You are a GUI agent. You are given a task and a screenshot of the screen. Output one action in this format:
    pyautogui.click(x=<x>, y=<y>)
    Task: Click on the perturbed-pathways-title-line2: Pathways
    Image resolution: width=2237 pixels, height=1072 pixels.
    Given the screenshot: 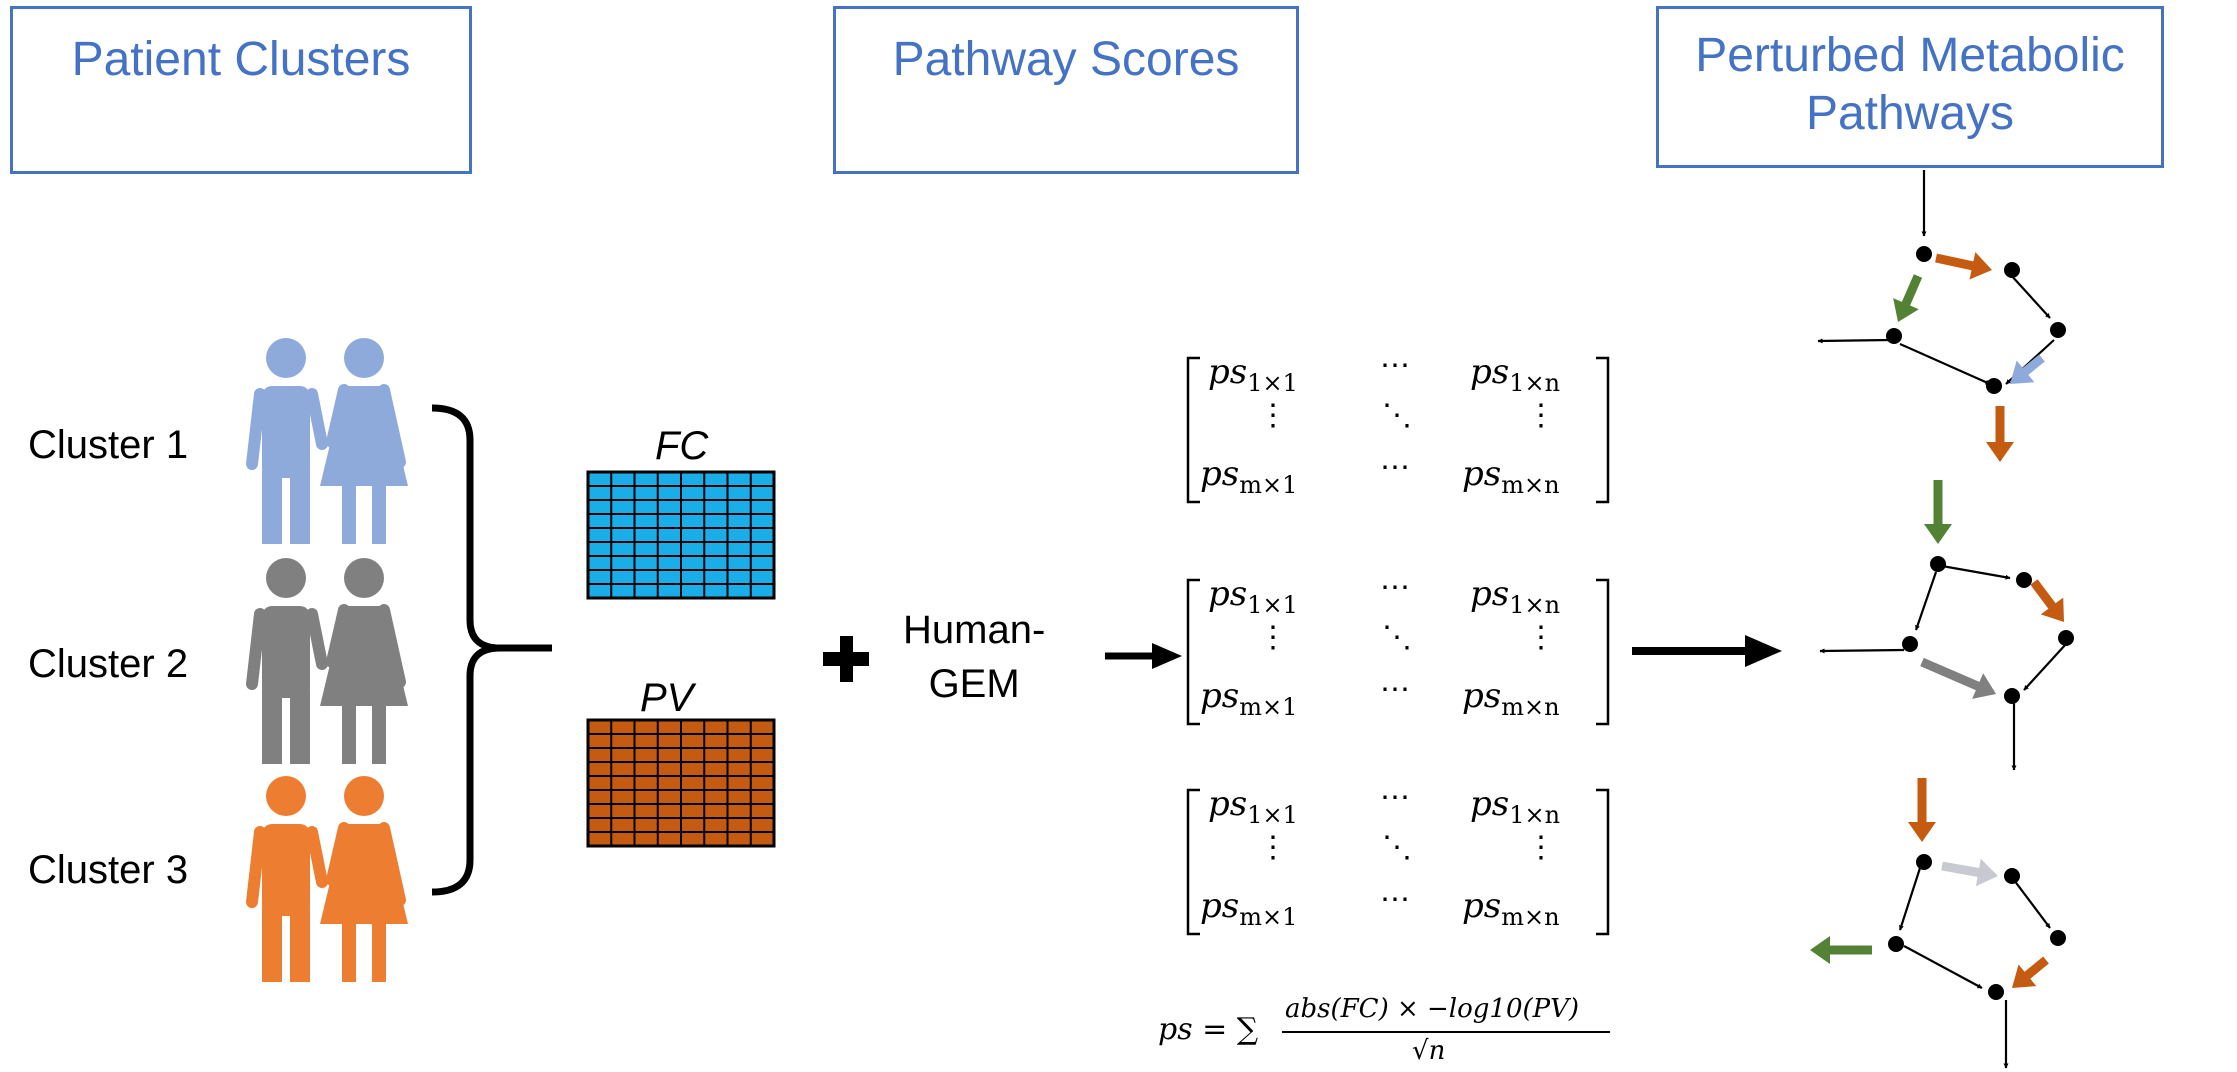 What is the action you would take?
    pyautogui.click(x=1910, y=113)
    